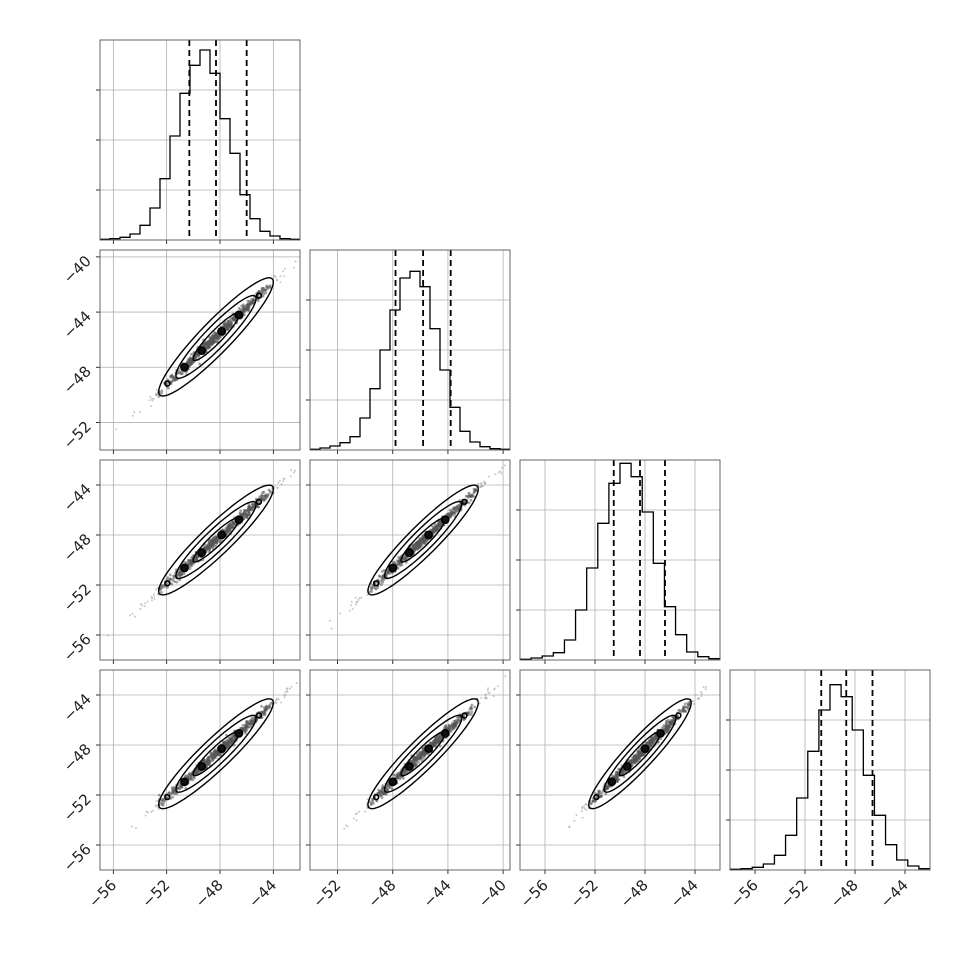  Describe the element at coordinates (77, 269) in the screenshot. I see `y-tick-label: −40` at that location.